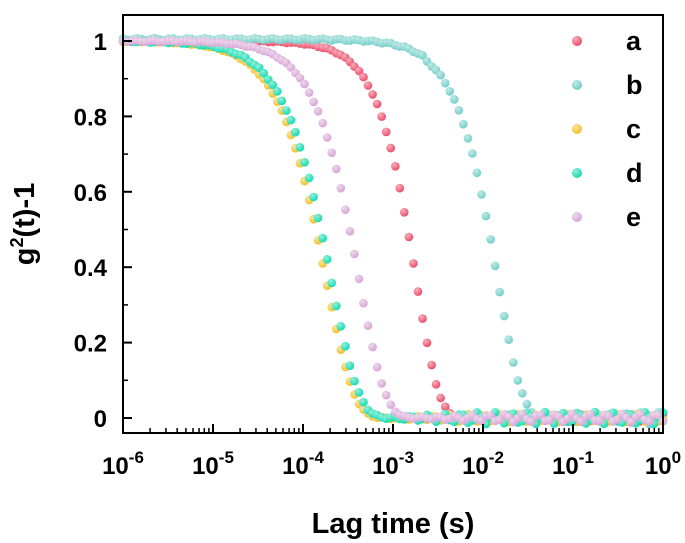 The width and height of the screenshot is (685, 543). Describe the element at coordinates (136, 457) in the screenshot. I see `x-tick-exponent: -6` at that location.